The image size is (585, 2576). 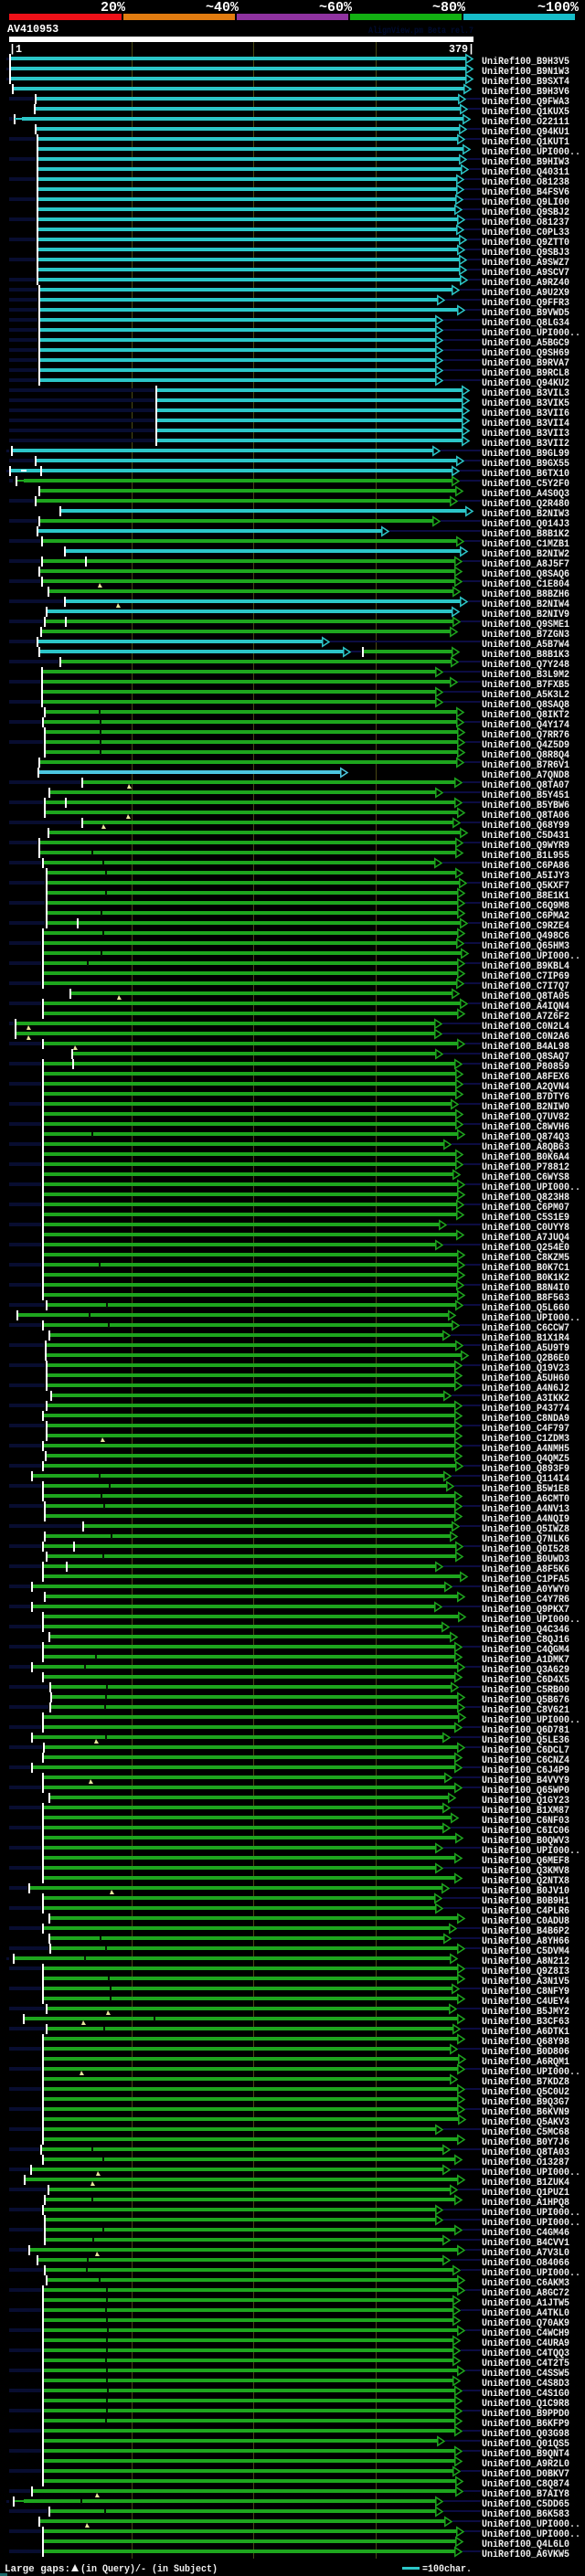 I want to click on svg-text: UniRef100_C5Y2F0, so click(x=525, y=484).